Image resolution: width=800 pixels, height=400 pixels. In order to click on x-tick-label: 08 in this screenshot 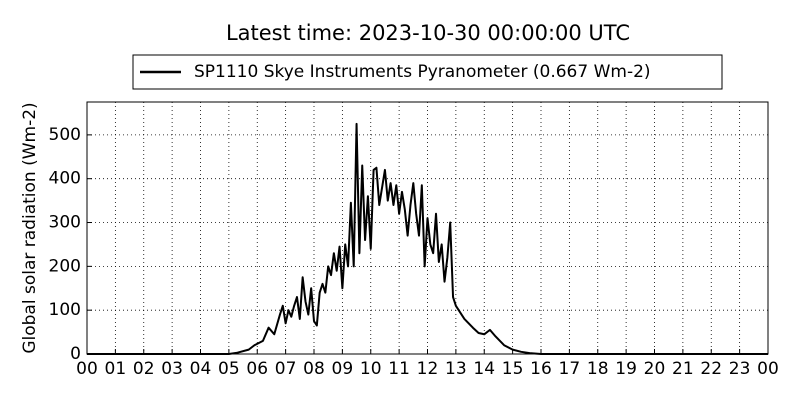, I will do `click(314, 369)`.